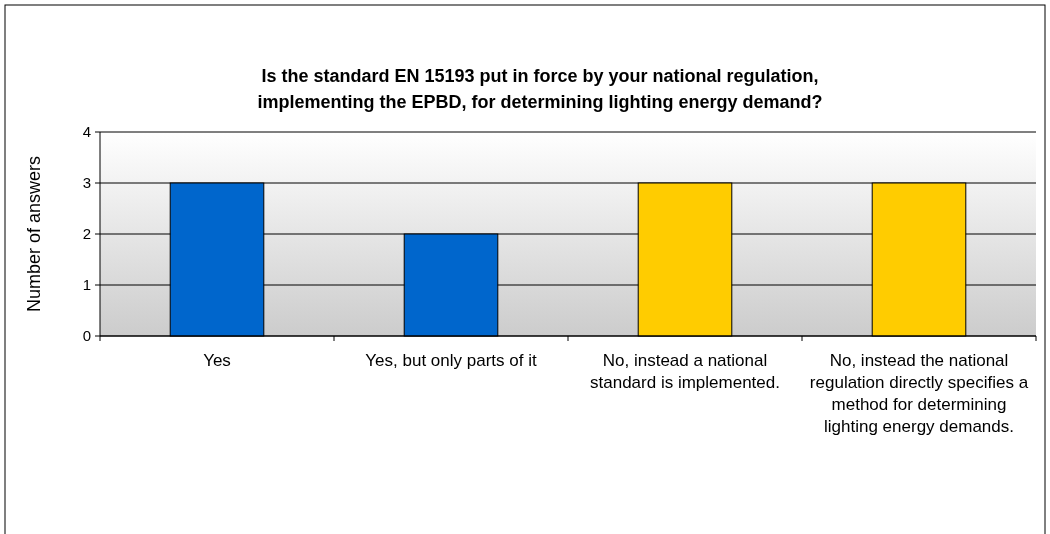 Image resolution: width=1050 pixels, height=534 pixels. Describe the element at coordinates (540, 89) in the screenshot. I see `chart-title: Is the standard EN 15193 put in force by your national regulation, implementing the EPBD, for determining lighting energy demand?` at that location.